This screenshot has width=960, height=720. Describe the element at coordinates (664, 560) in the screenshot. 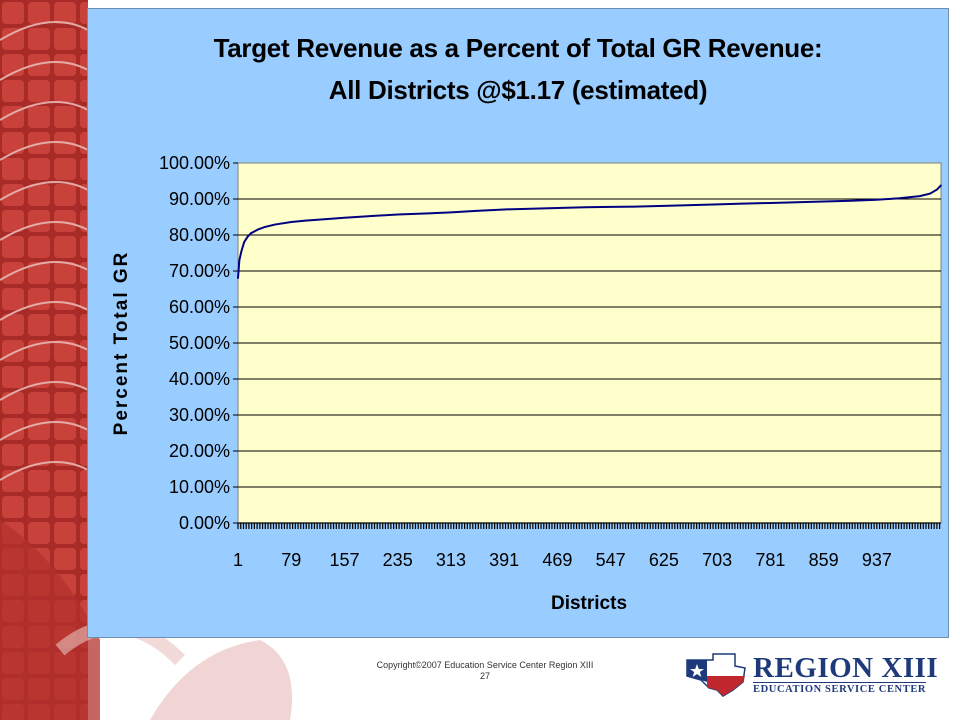

I see `x-tick-label: 625` at that location.